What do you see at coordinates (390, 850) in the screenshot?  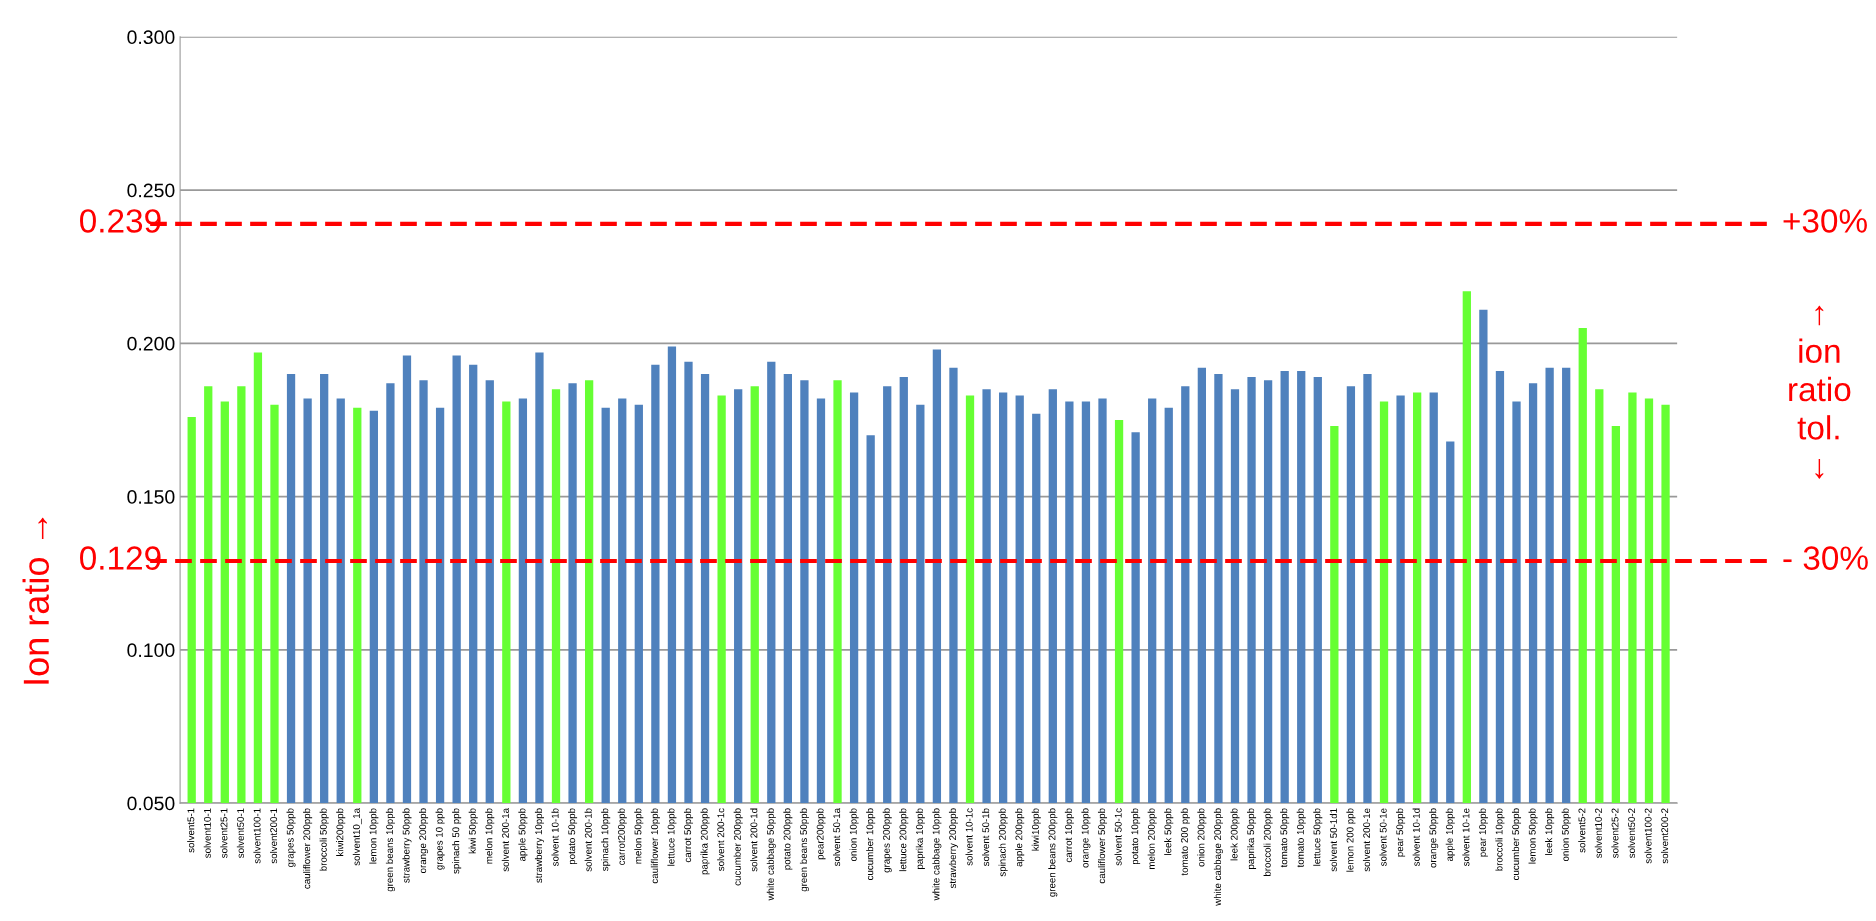 I see `x-tick-label: green beans 10ppb` at bounding box center [390, 850].